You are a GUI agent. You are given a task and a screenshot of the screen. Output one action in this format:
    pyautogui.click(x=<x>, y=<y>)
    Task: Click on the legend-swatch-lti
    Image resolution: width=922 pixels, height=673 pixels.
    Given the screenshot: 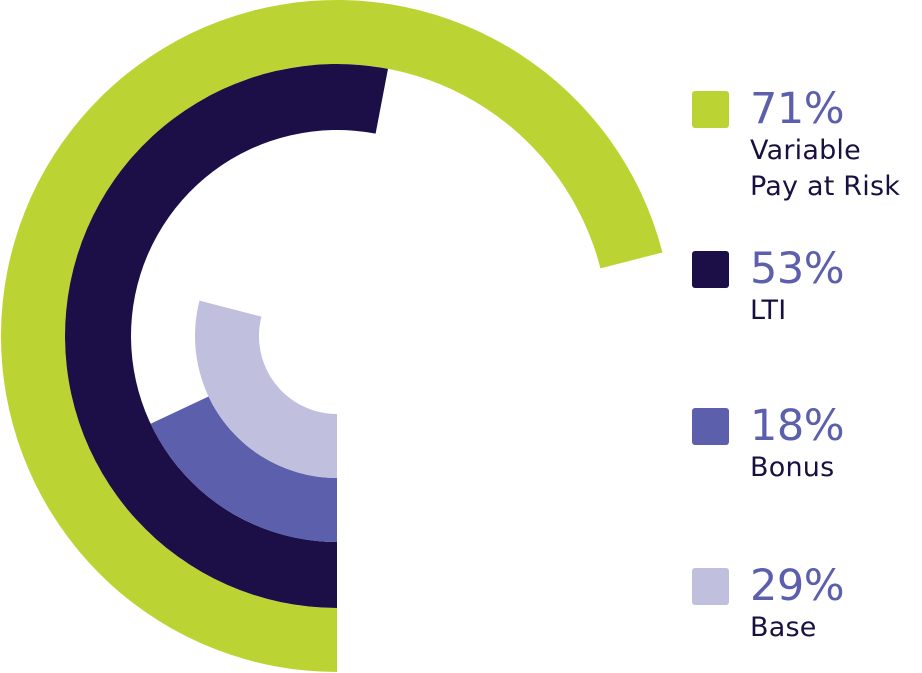 What is the action you would take?
    pyautogui.click(x=710, y=269)
    